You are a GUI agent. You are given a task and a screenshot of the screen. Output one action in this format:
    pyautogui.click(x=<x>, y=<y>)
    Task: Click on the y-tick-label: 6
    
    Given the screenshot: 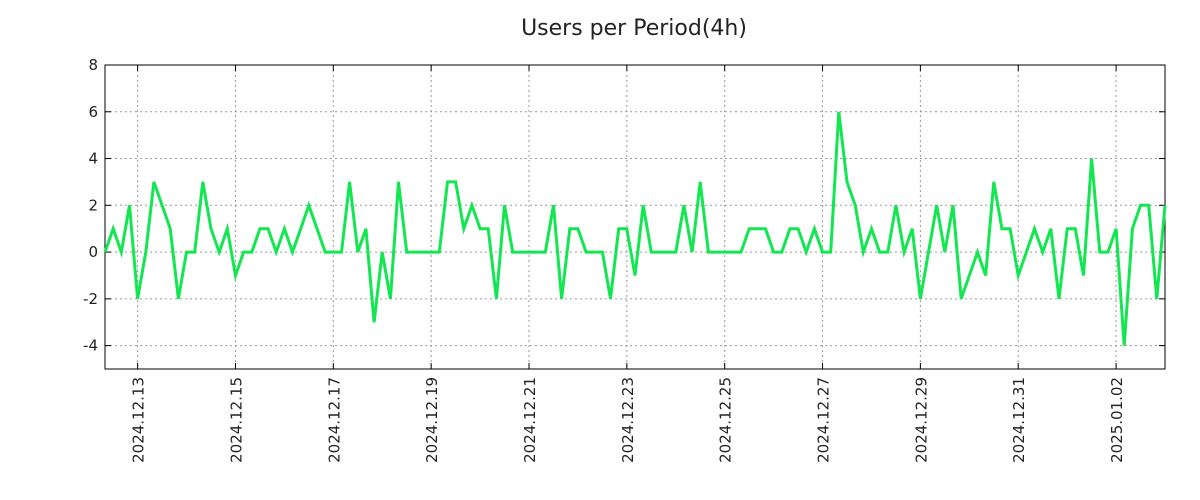 What is the action you would take?
    pyautogui.click(x=93, y=112)
    